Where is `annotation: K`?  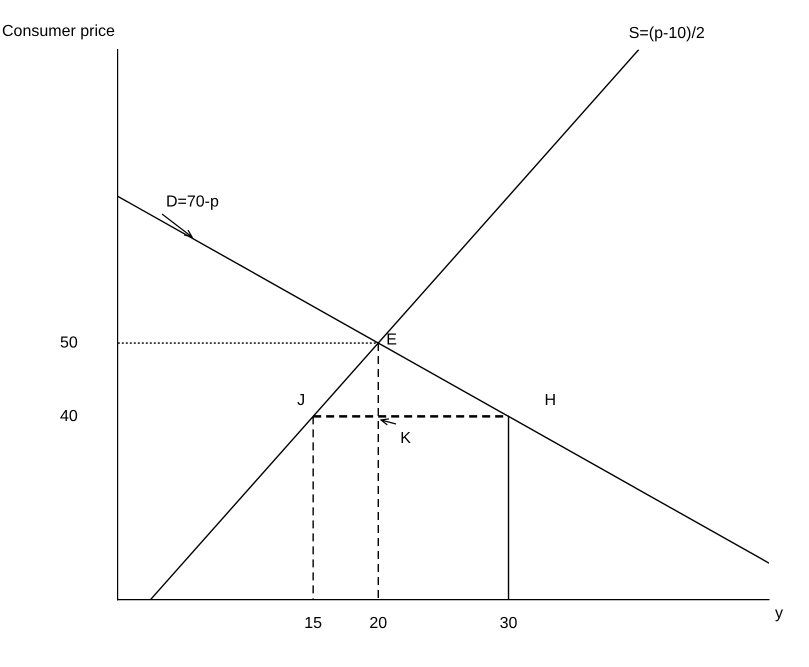 annotation: K is located at coordinates (406, 438).